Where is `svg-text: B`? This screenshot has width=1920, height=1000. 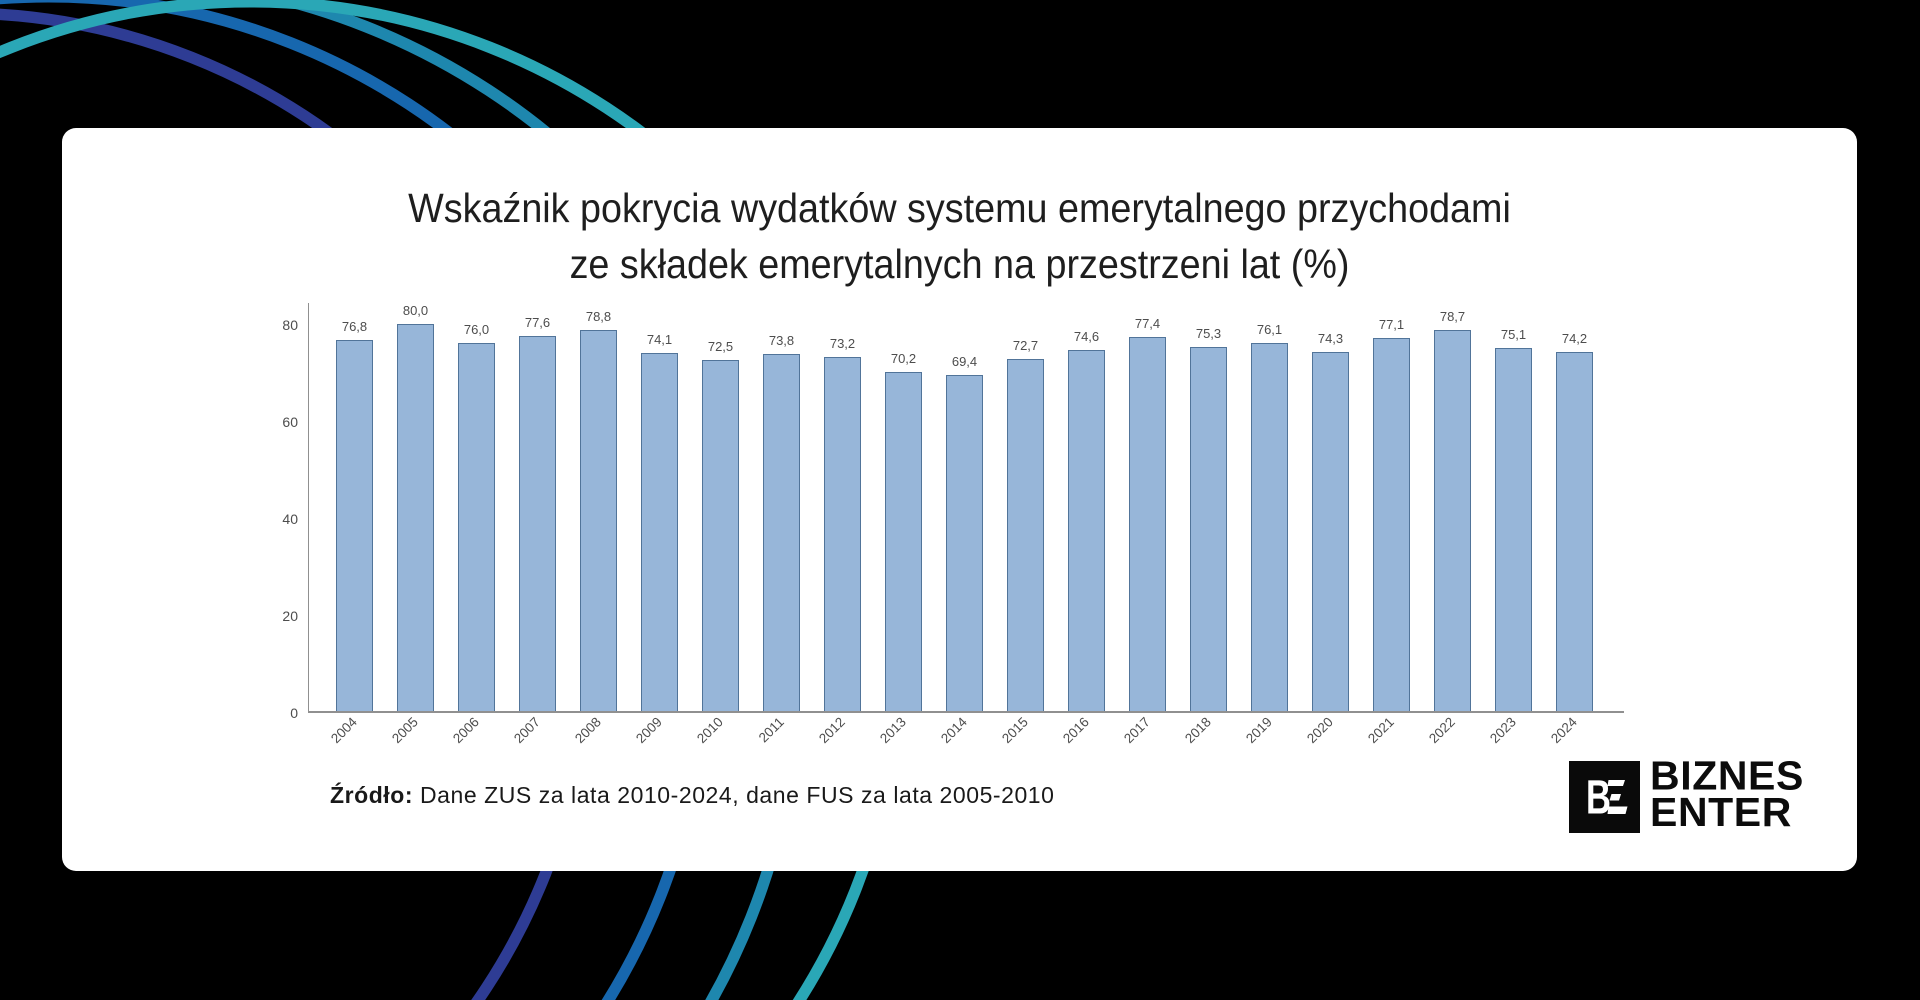
svg-text: B is located at coordinates (1598, 797).